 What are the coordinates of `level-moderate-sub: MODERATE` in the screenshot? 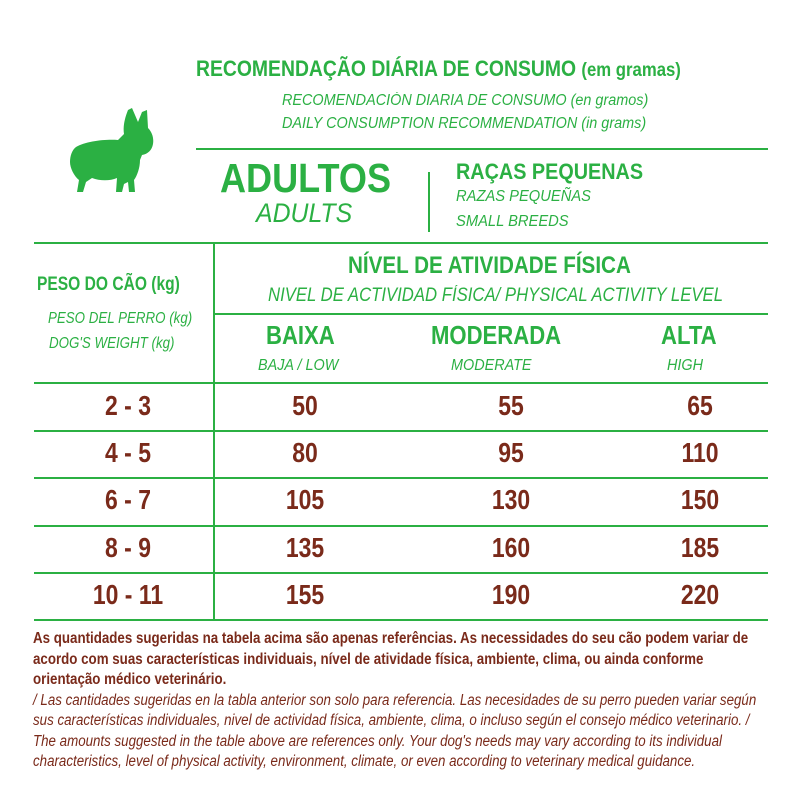 It's located at (491, 365).